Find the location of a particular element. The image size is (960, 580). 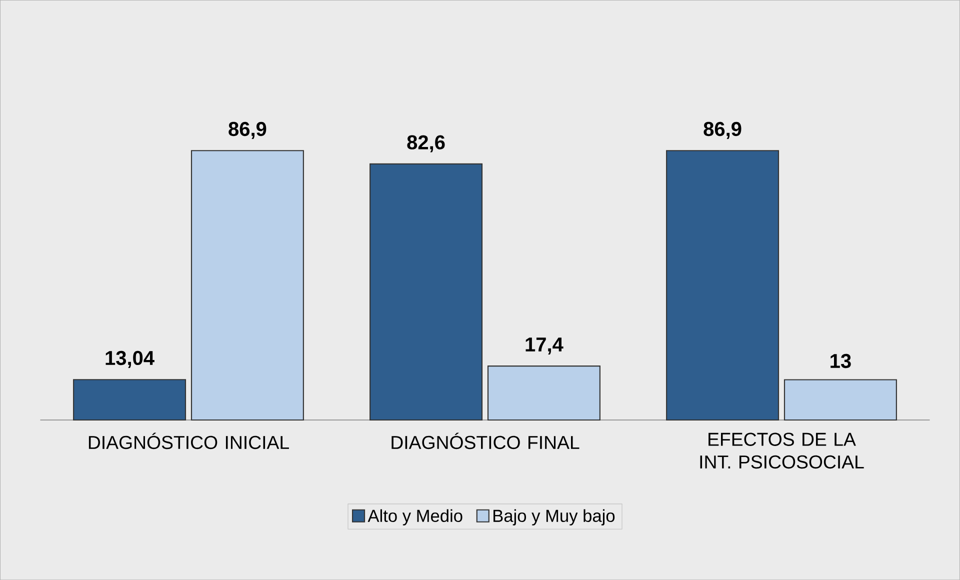

x-tick-label: DIAGNÓSTICO FINAL is located at coordinates (486, 441).